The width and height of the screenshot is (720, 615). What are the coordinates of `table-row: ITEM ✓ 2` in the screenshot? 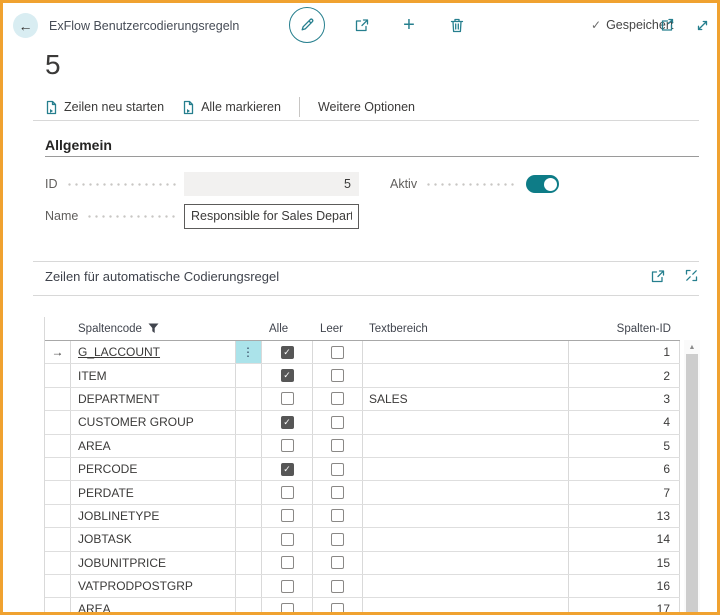 It's located at (362, 376).